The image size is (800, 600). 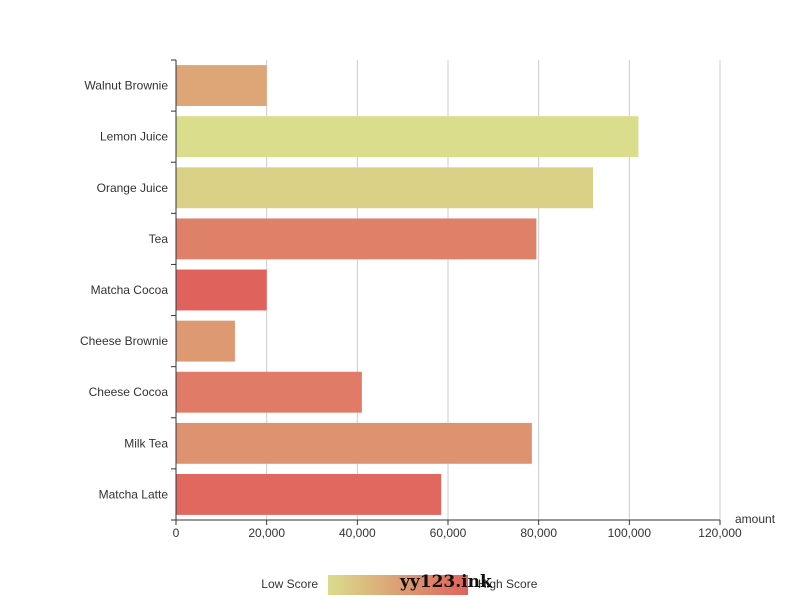 What do you see at coordinates (146, 443) in the screenshot?
I see `y-category-label: Milk Tea` at bounding box center [146, 443].